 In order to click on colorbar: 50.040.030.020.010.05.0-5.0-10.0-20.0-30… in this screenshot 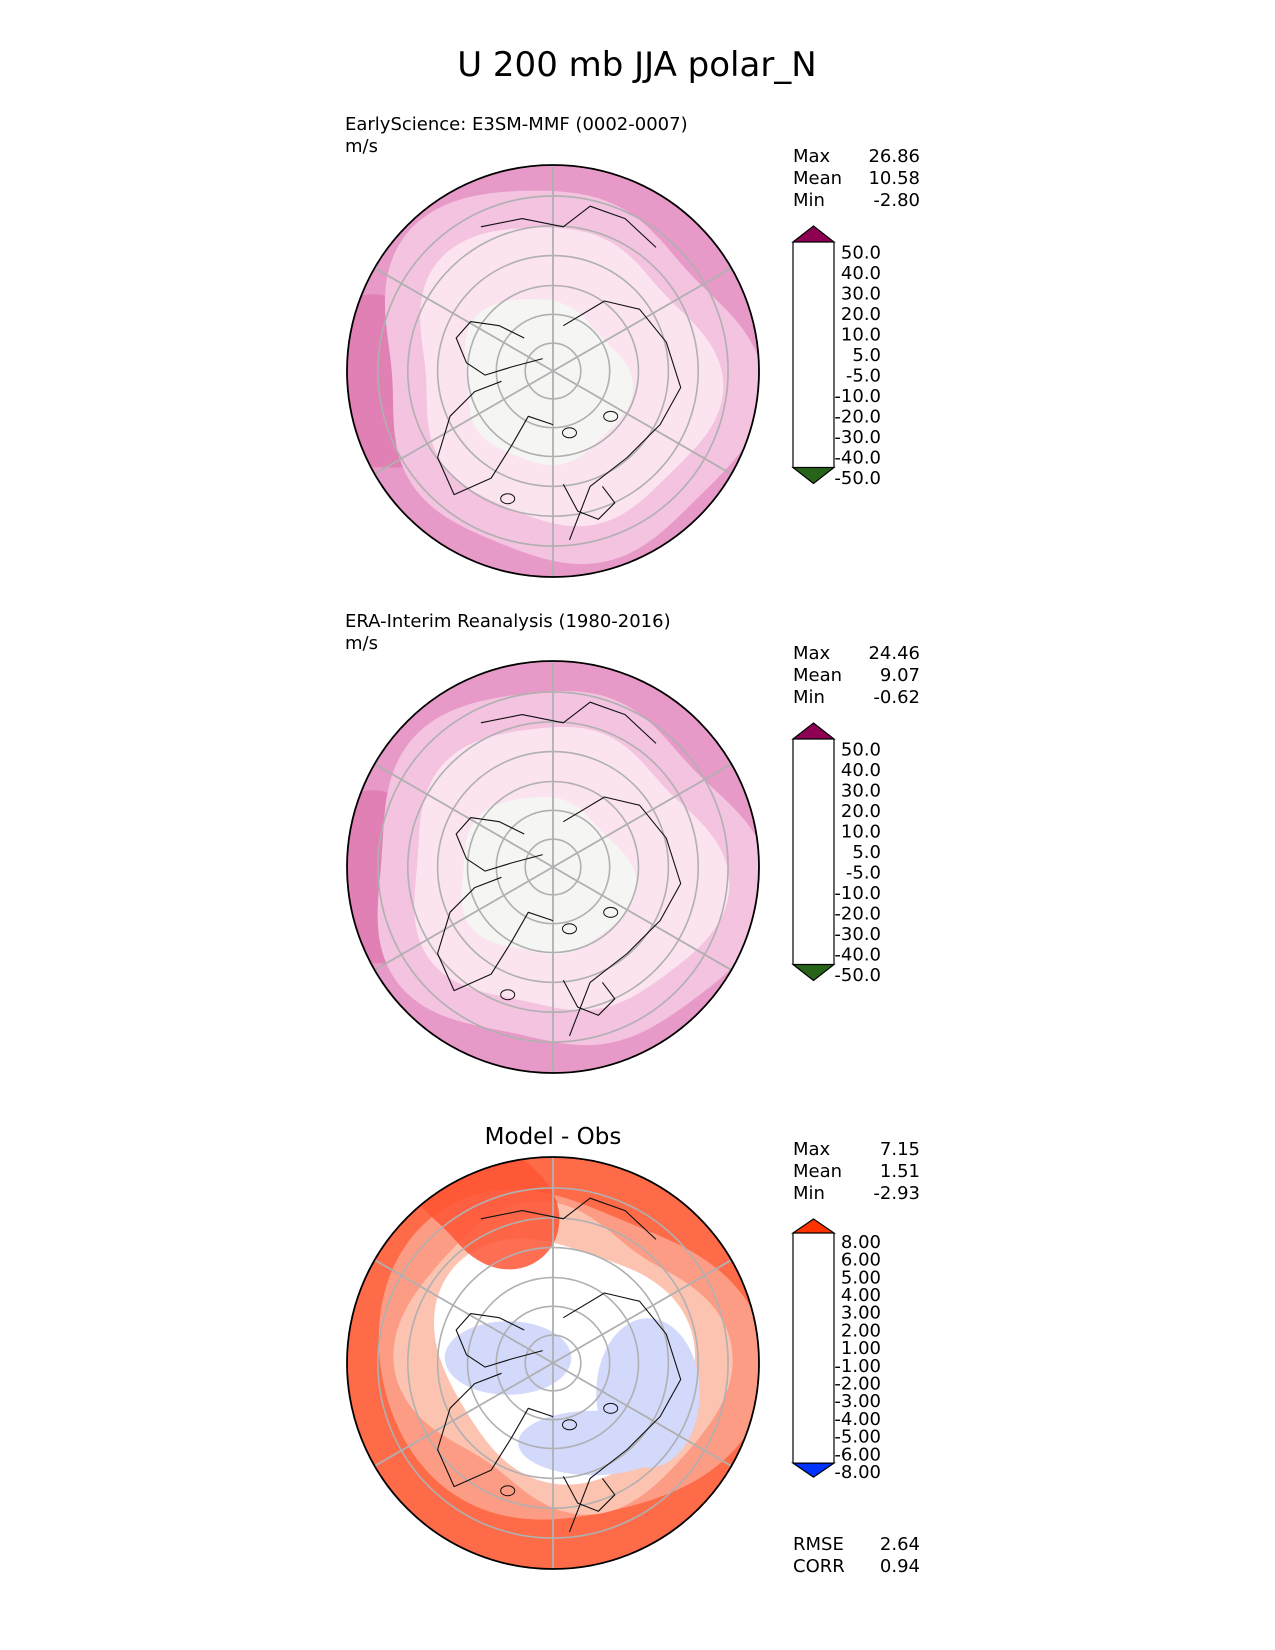, I will do `click(836, 854)`.